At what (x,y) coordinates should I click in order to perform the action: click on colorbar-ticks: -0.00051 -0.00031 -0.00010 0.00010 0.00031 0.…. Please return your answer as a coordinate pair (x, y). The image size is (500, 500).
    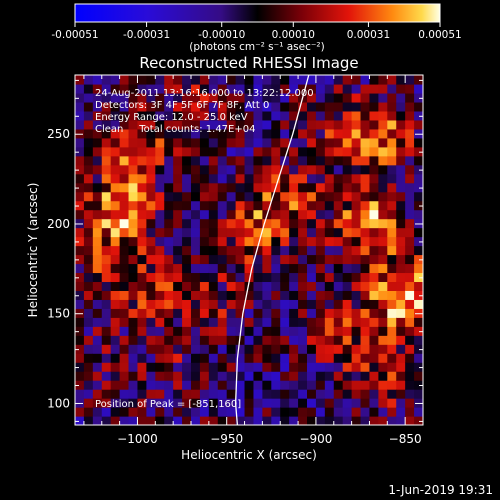
    Looking at the image, I should click on (256, 31).